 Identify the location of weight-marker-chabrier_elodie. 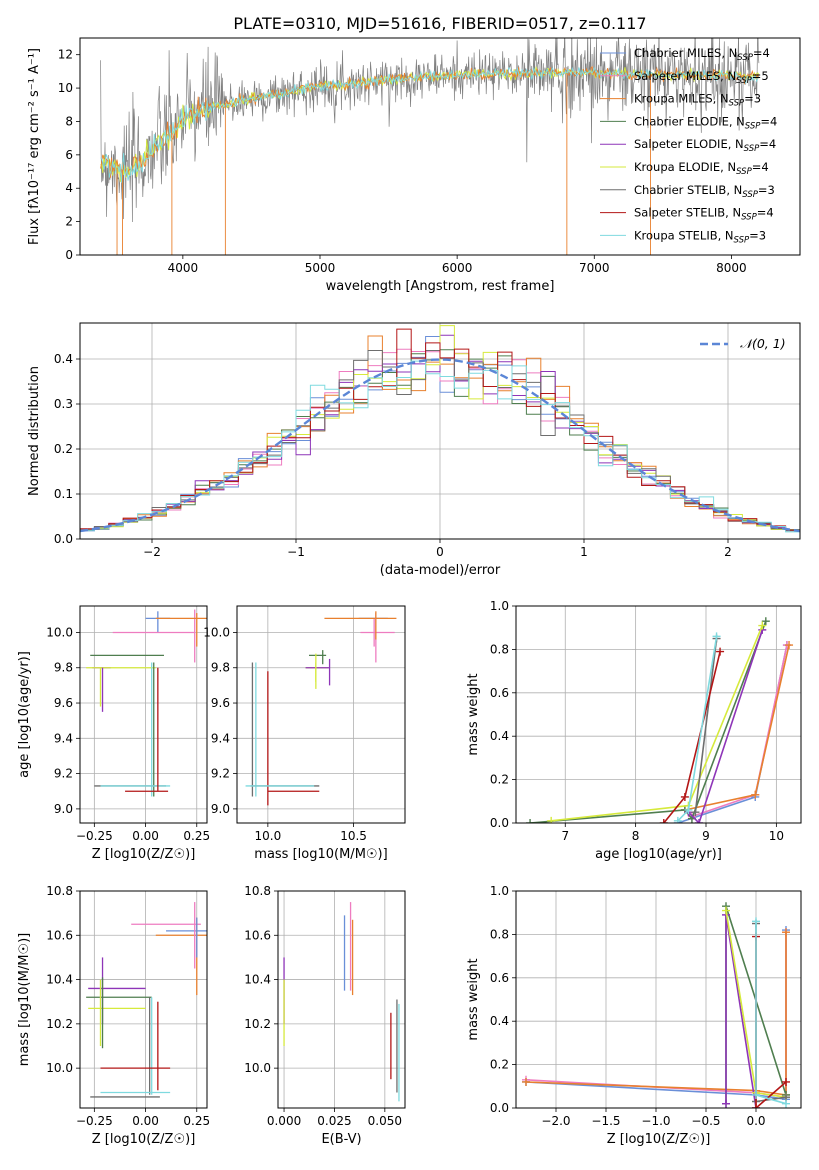
(530, 821).